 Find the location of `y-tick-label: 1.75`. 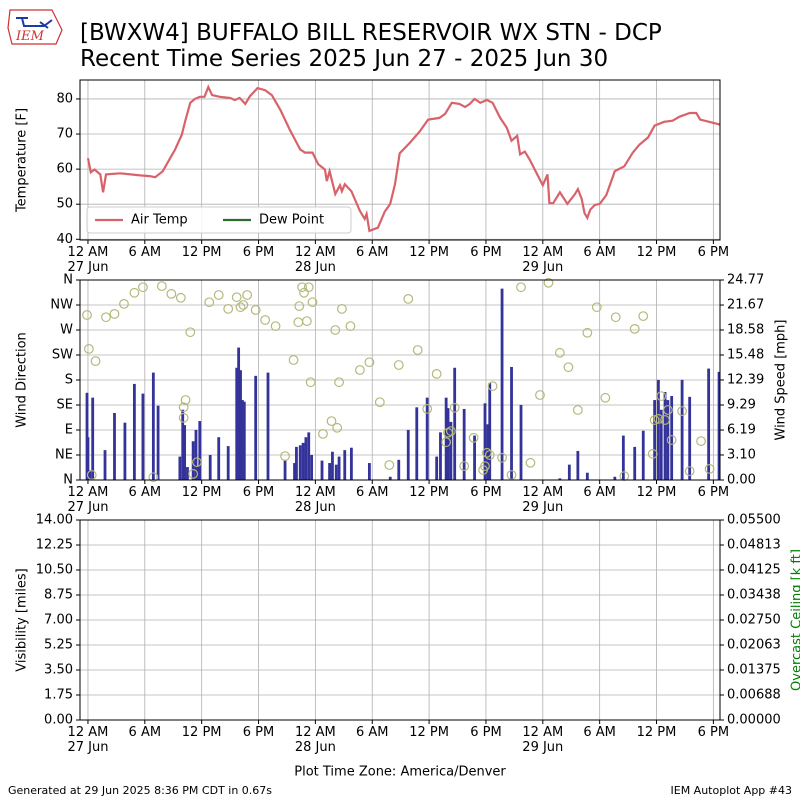

y-tick-label: 1.75 is located at coordinates (58, 695).